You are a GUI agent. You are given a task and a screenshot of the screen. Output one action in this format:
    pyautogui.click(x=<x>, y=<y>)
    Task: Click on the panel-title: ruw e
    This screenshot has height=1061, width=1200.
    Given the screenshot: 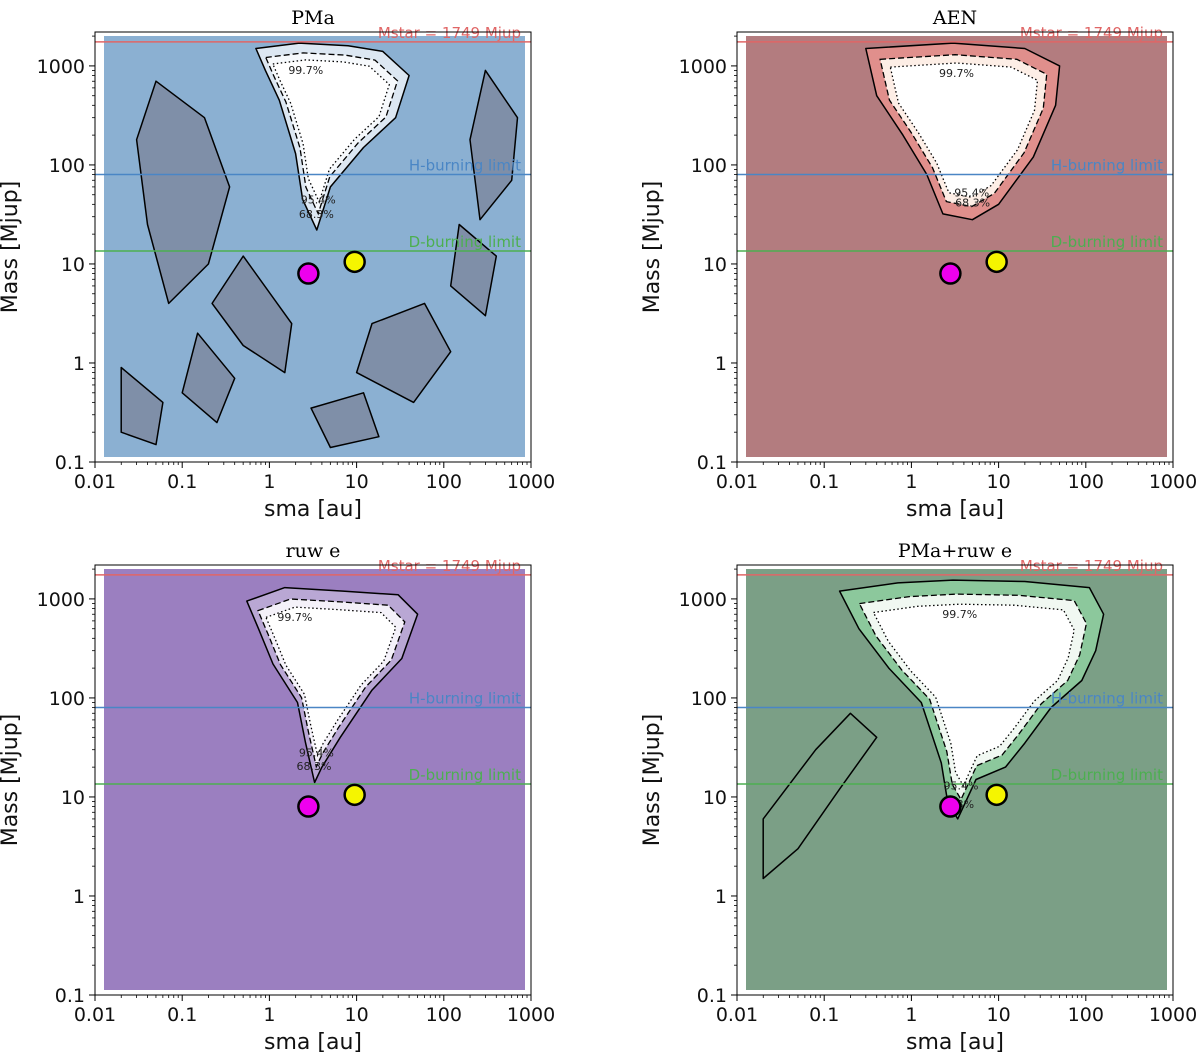 What is the action you would take?
    pyautogui.click(x=313, y=551)
    